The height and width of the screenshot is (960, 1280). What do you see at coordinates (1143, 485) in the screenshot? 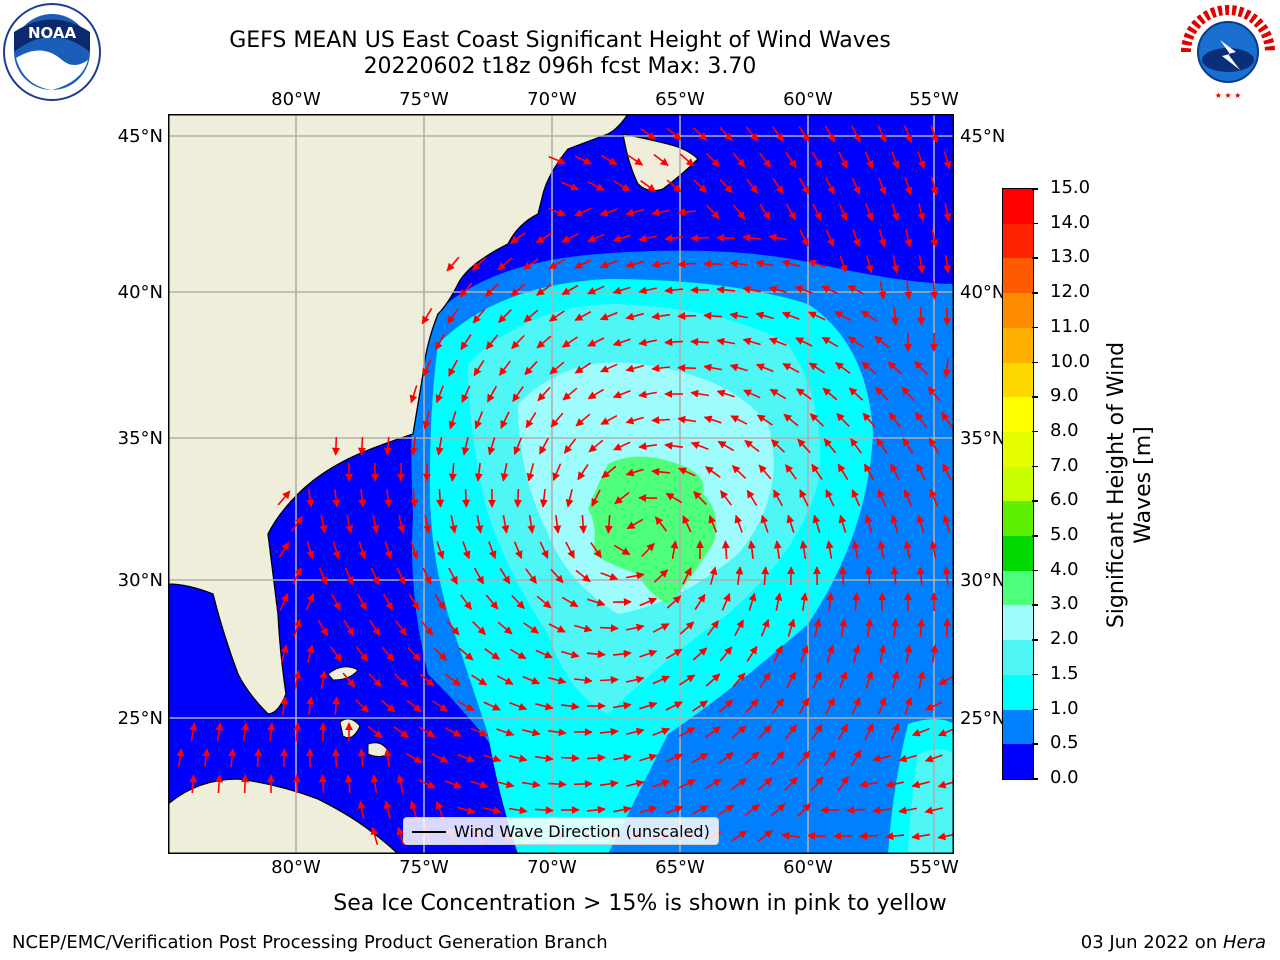
I see `colorbar-label-line2: Waves [m]` at bounding box center [1143, 485].